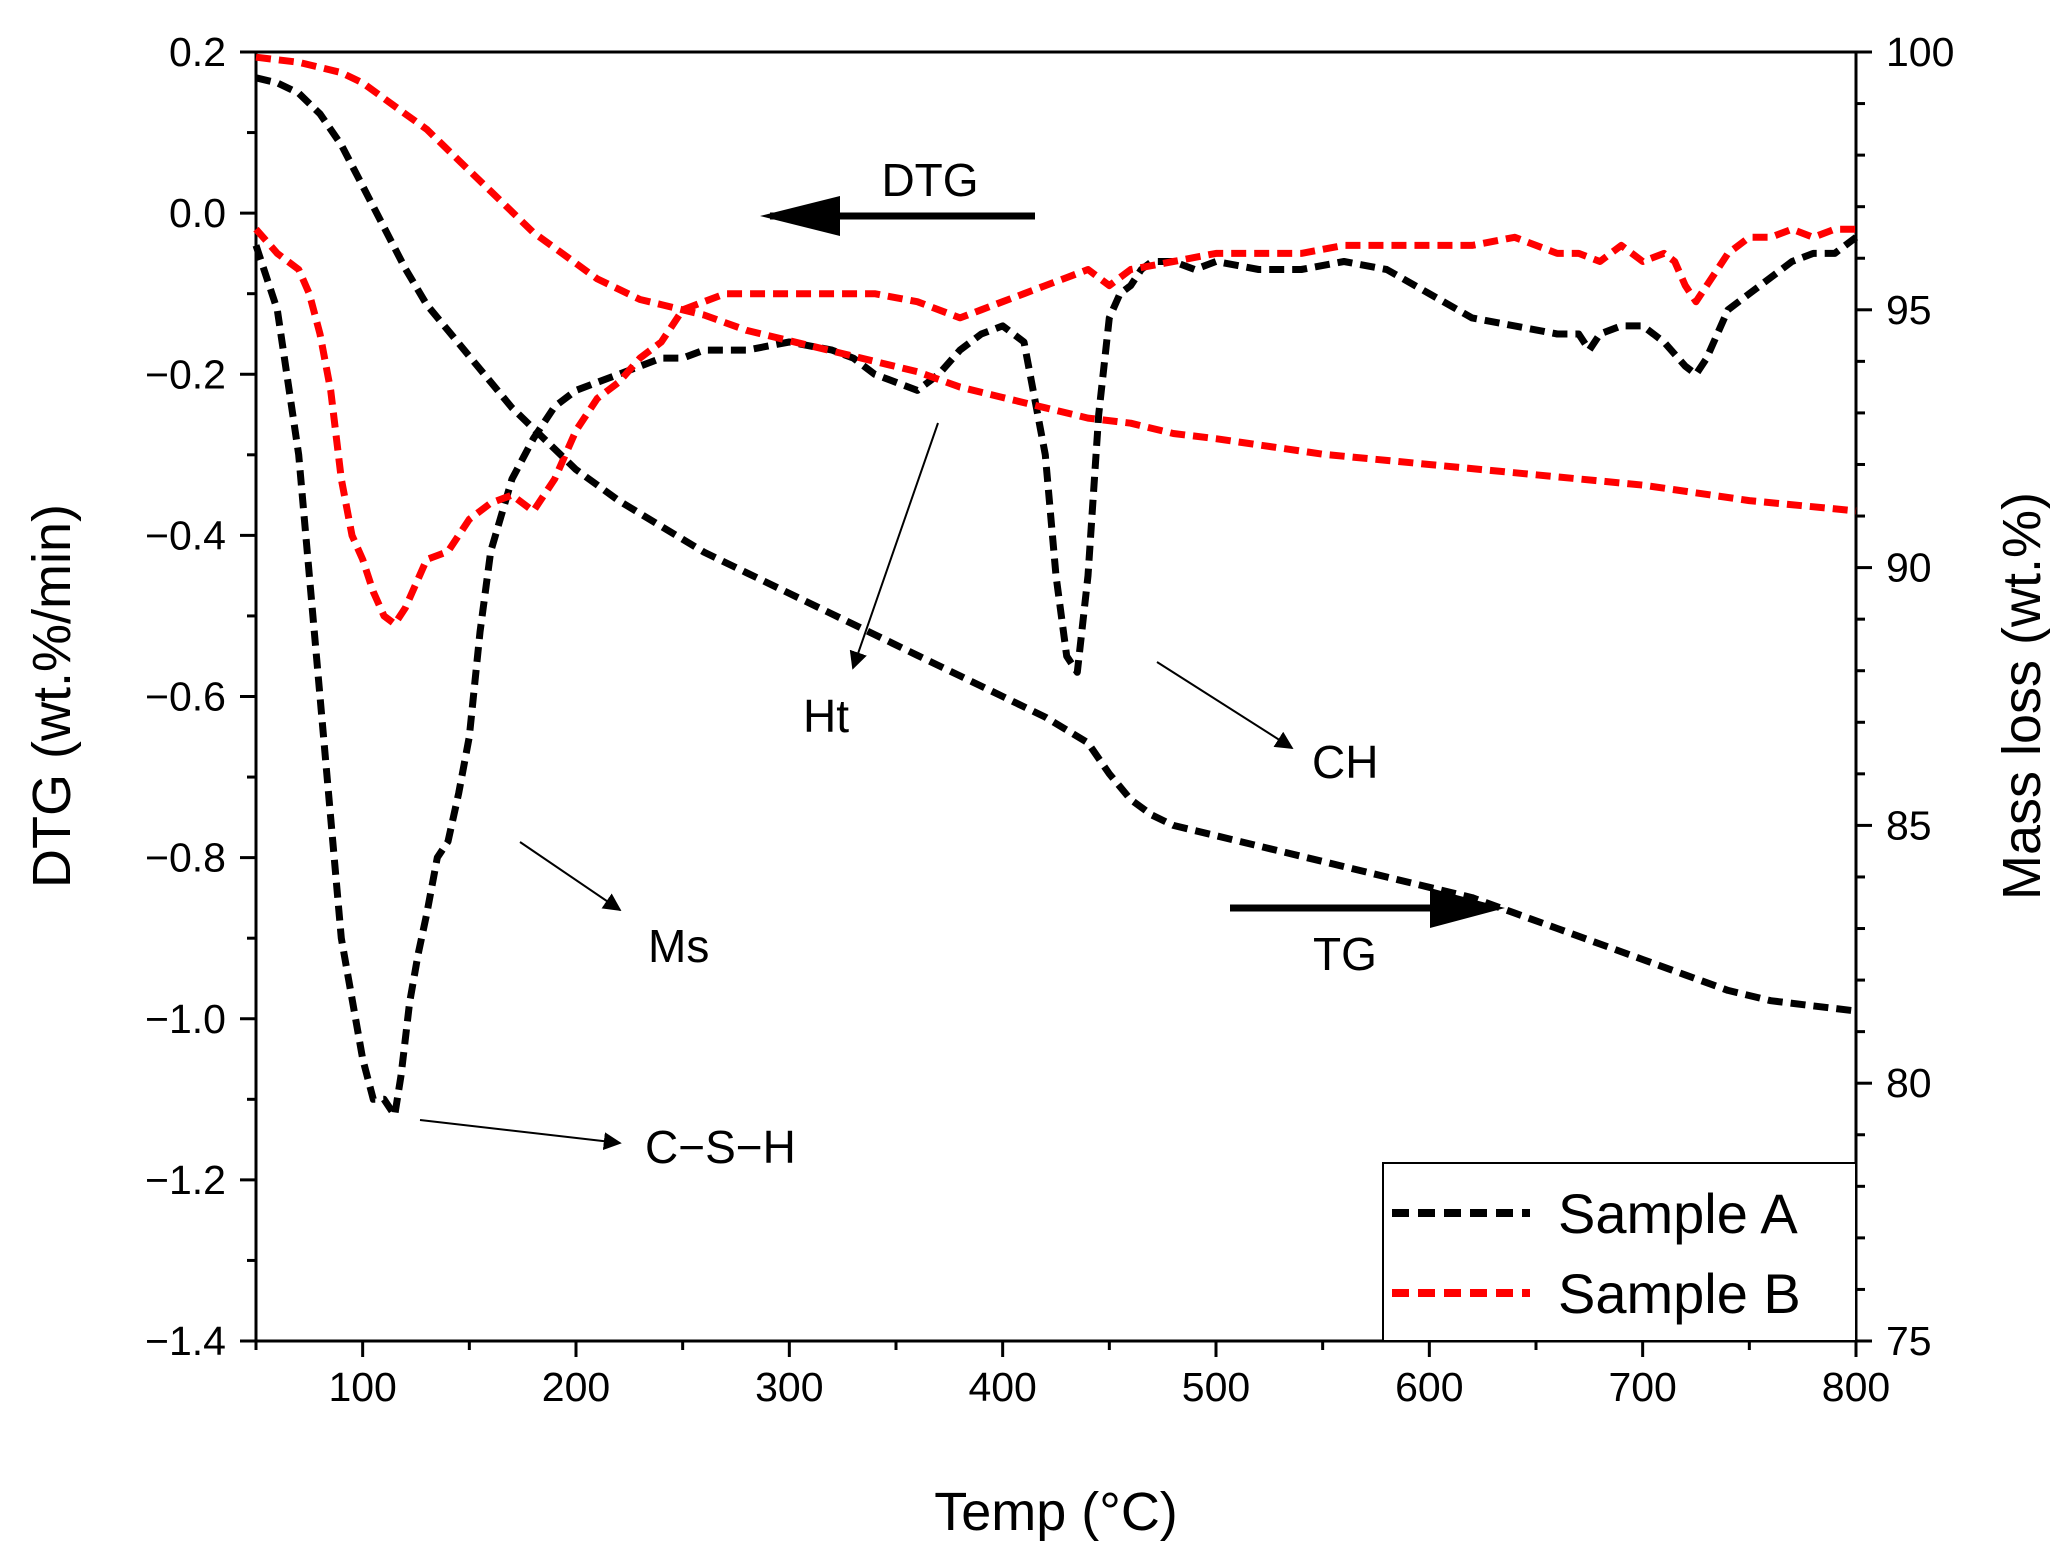  I want to click on y-axis-title-left: DTG (wt.%/min), so click(52, 696).